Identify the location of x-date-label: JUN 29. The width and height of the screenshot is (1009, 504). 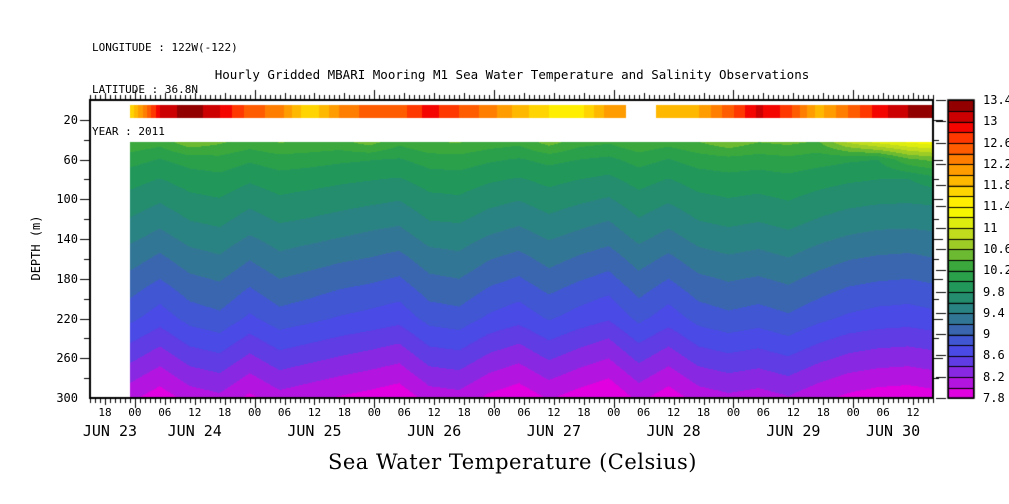
(793, 431).